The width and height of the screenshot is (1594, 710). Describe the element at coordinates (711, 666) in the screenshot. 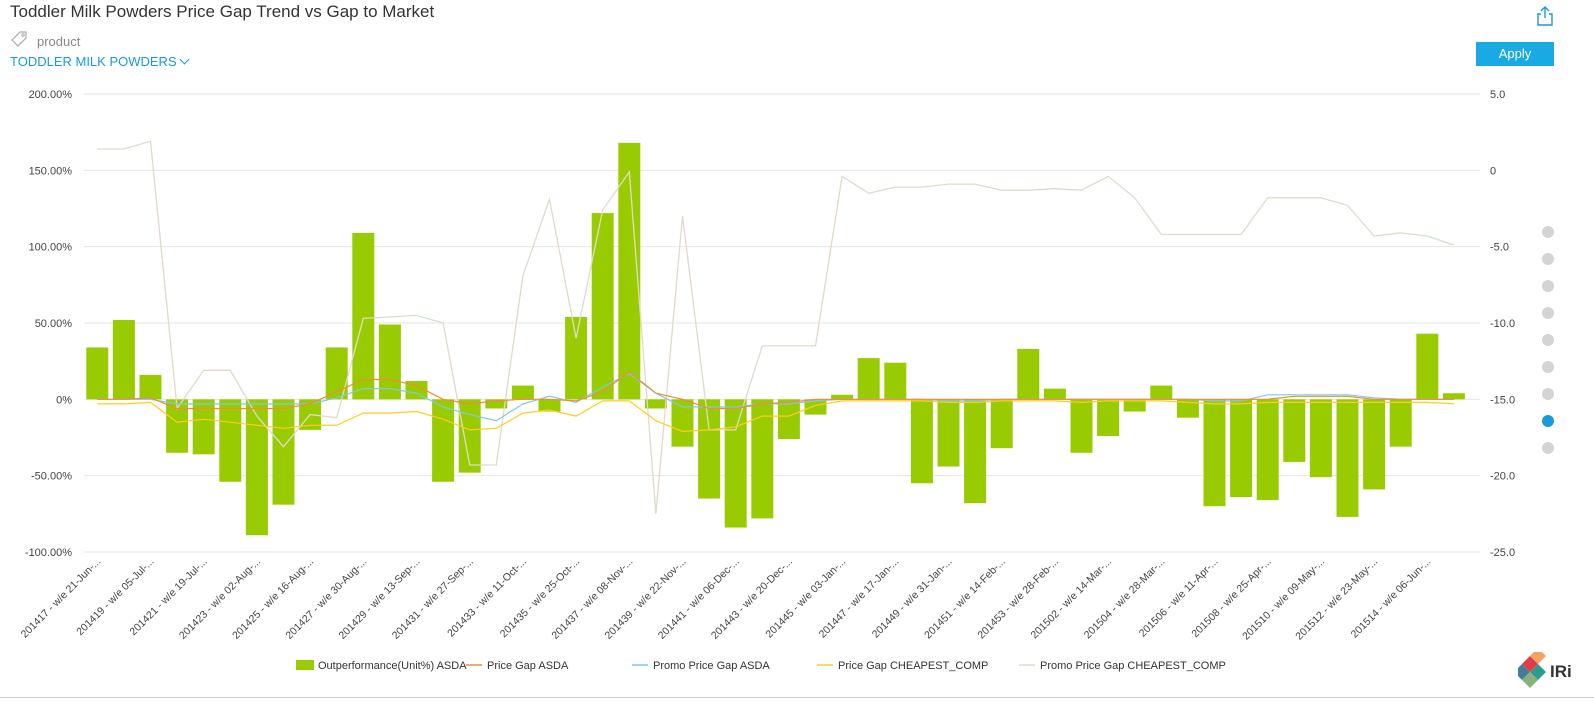

I see `legend-label: Promo Price Gap ASDA` at that location.